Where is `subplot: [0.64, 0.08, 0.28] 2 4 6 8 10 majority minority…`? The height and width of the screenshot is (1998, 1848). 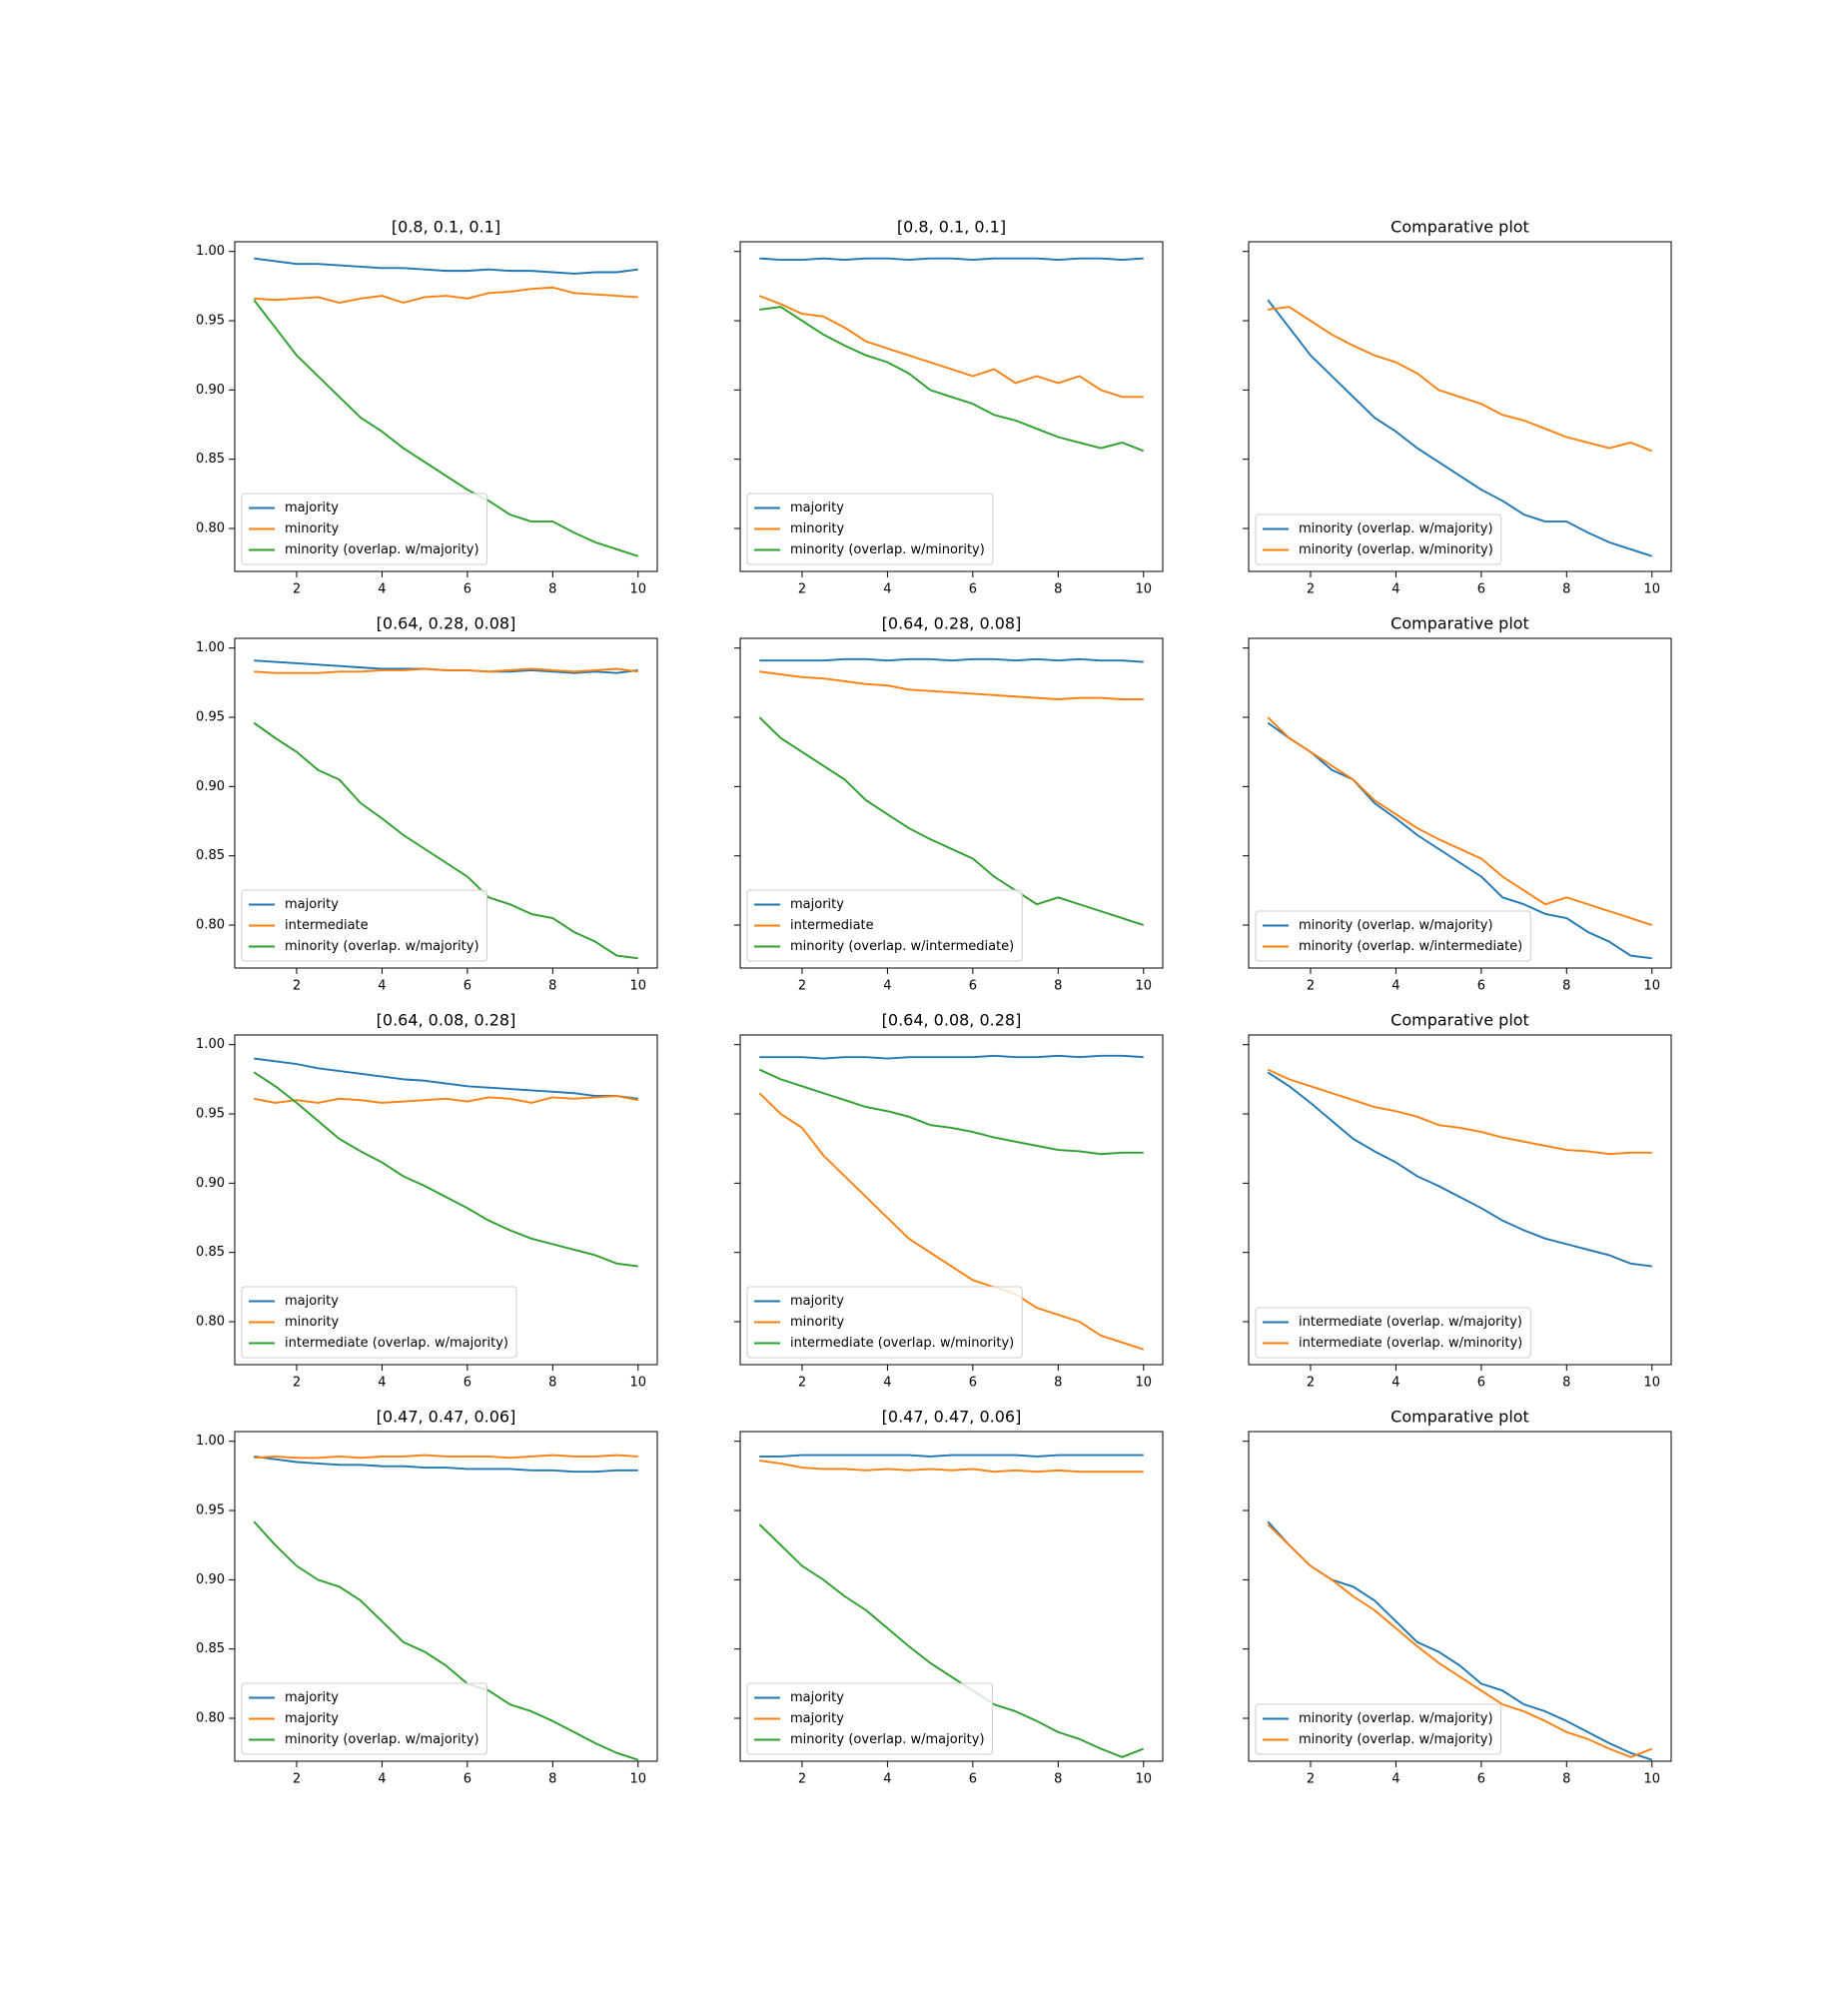 subplot: [0.64, 0.08, 0.28] 2 4 6 8 10 majority minority… is located at coordinates (949, 1201).